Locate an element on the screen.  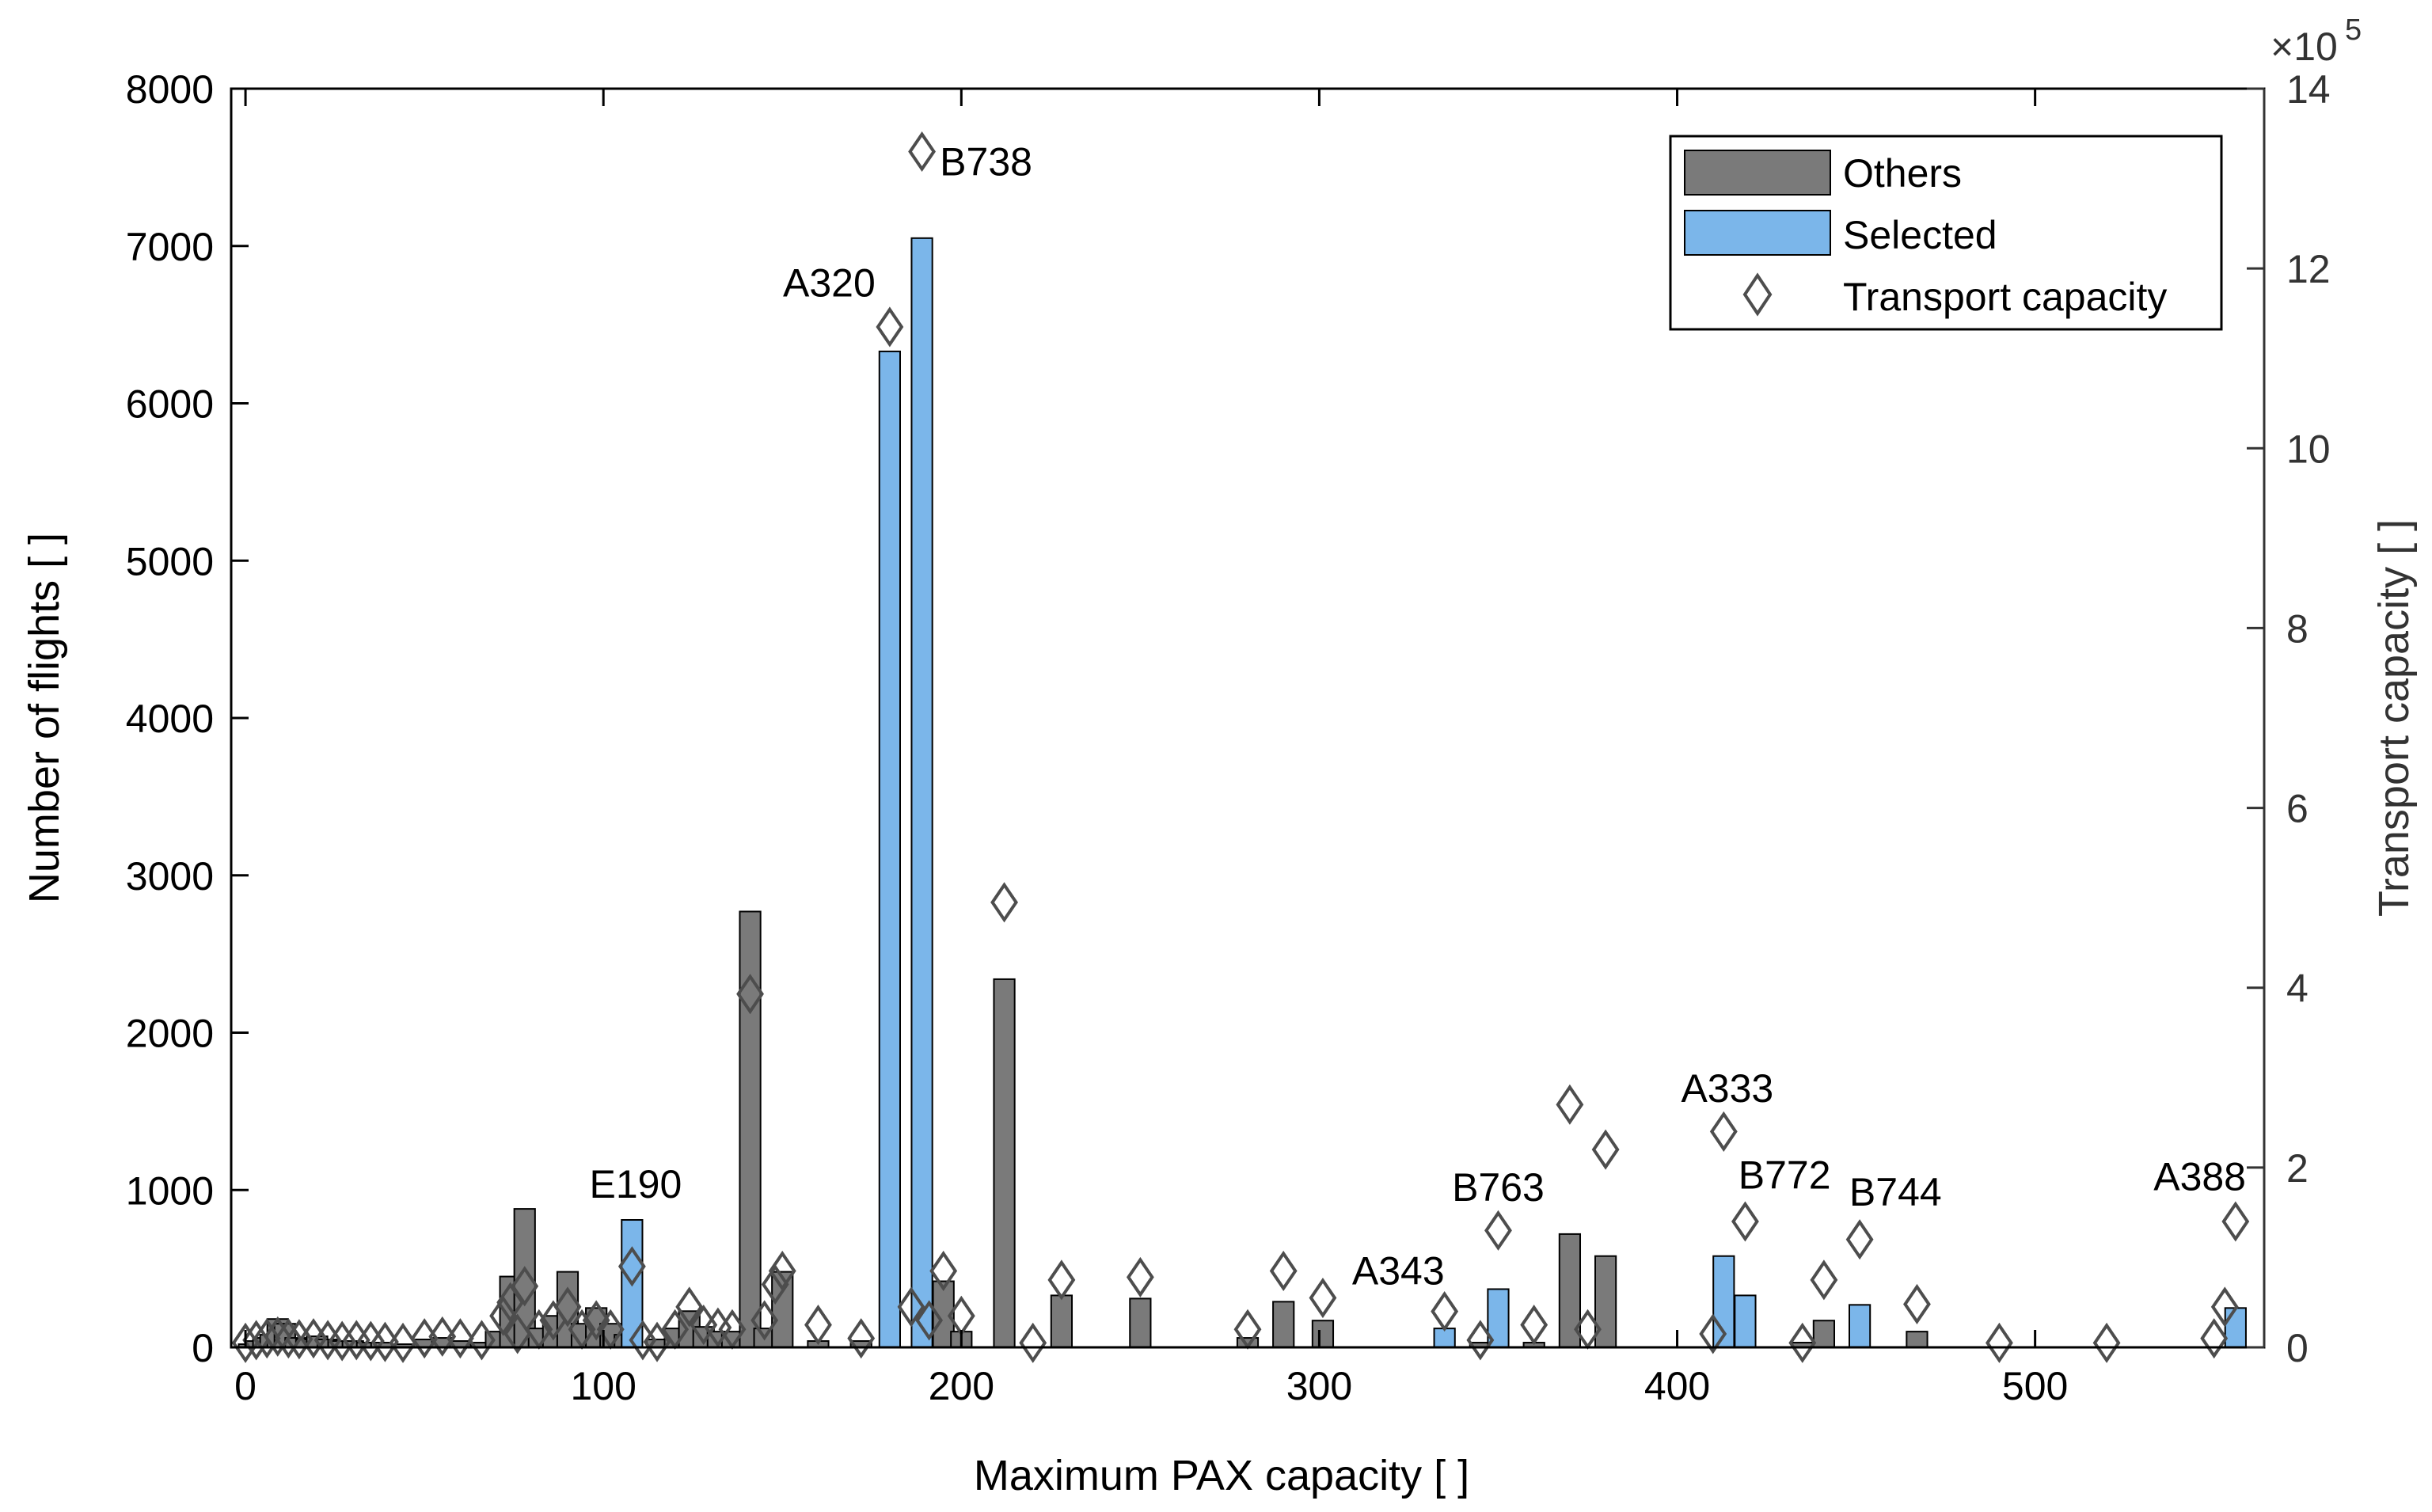
legend-marker-transport is located at coordinates (1757, 294).